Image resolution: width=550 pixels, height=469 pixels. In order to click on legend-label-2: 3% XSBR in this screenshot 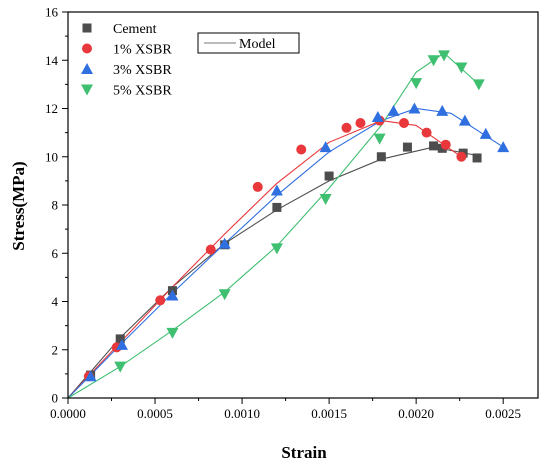, I will do `click(142, 70)`.